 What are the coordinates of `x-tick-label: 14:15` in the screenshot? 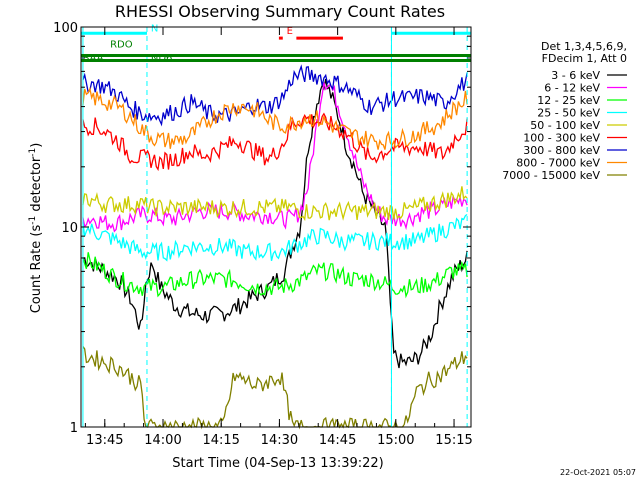 It's located at (220, 440).